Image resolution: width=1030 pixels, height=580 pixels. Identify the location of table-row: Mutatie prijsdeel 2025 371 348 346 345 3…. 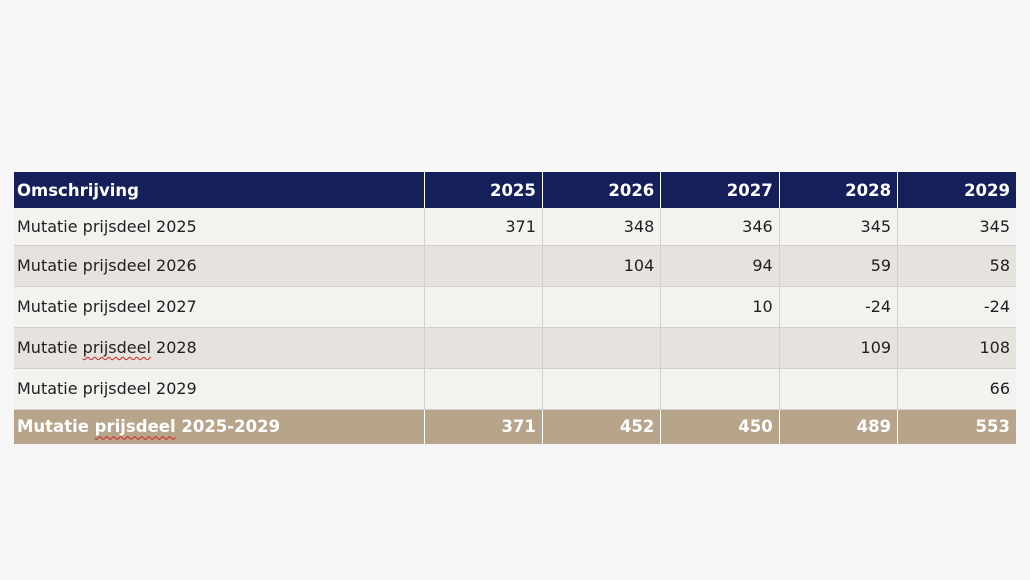
(515, 227).